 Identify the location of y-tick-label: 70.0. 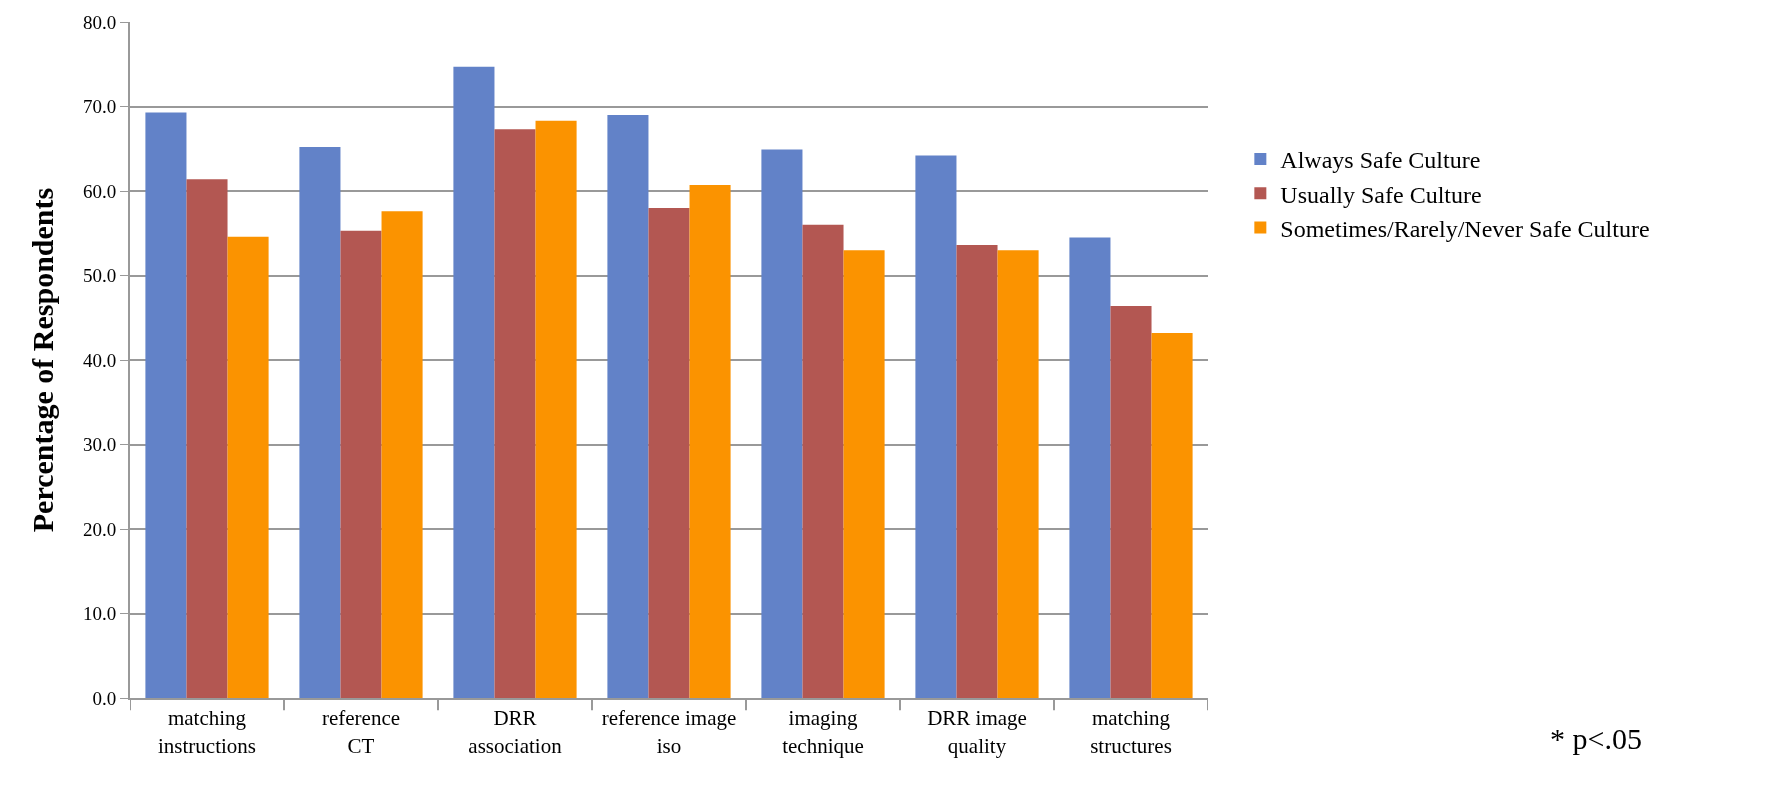
(99, 107).